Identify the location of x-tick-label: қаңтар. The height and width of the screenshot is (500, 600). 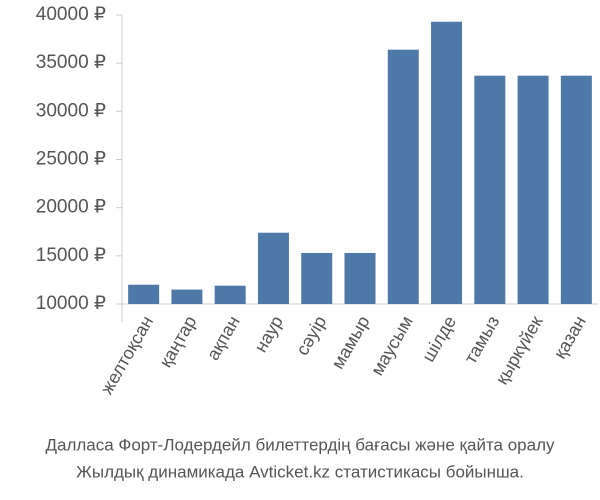
(177, 341).